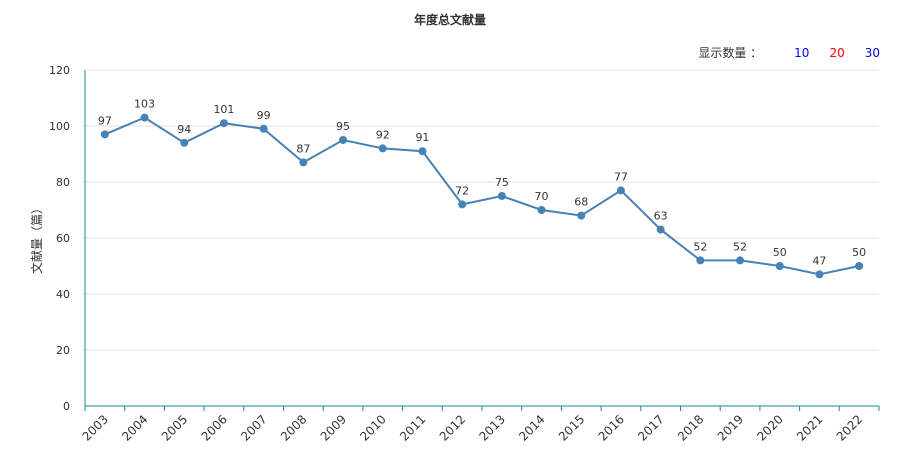  I want to click on y-tick-label: 60, so click(63, 238).